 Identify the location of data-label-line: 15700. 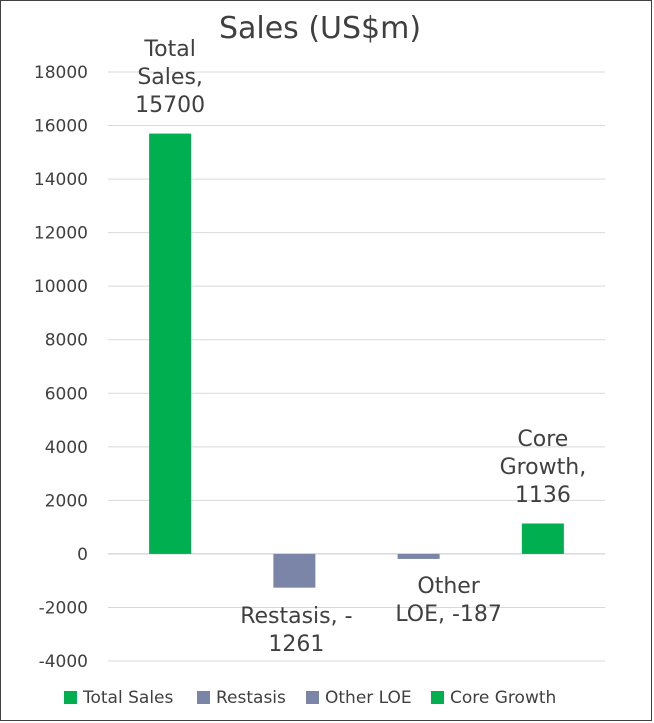
(170, 105).